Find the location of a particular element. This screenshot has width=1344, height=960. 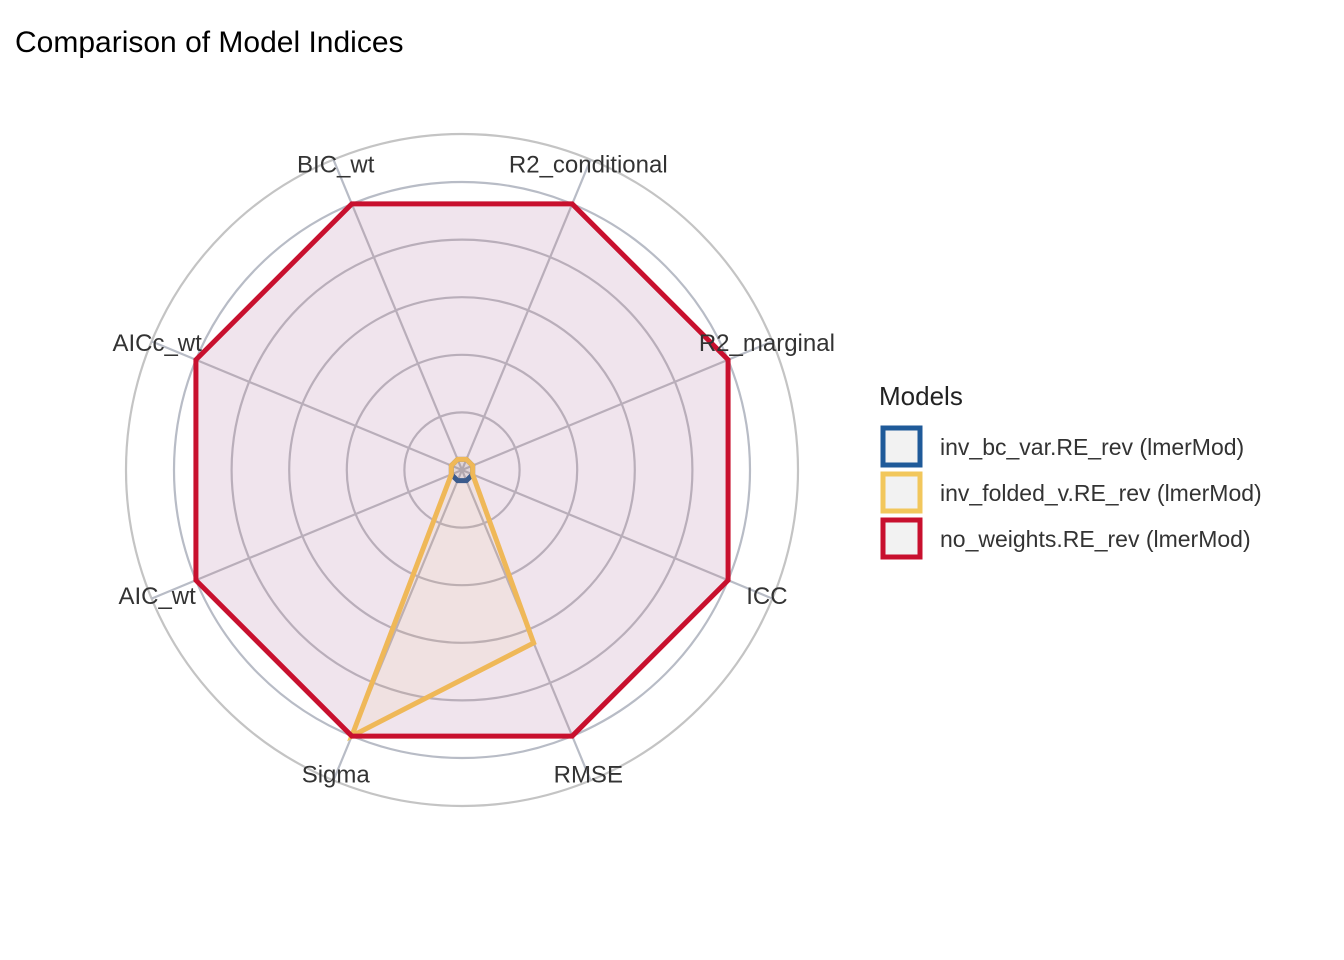

axis-label: Sigma is located at coordinates (336, 774).